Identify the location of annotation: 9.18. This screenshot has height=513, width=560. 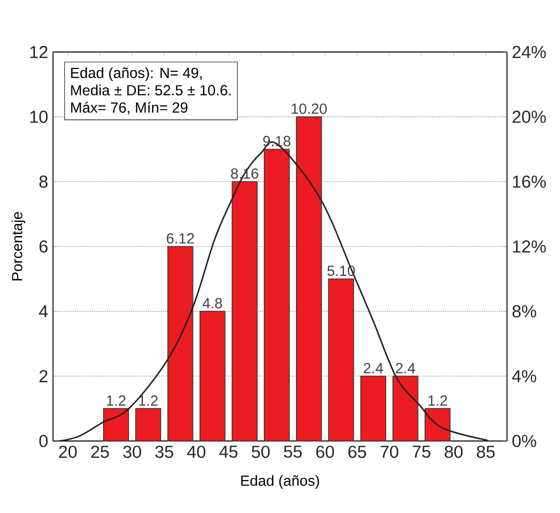
(276, 141).